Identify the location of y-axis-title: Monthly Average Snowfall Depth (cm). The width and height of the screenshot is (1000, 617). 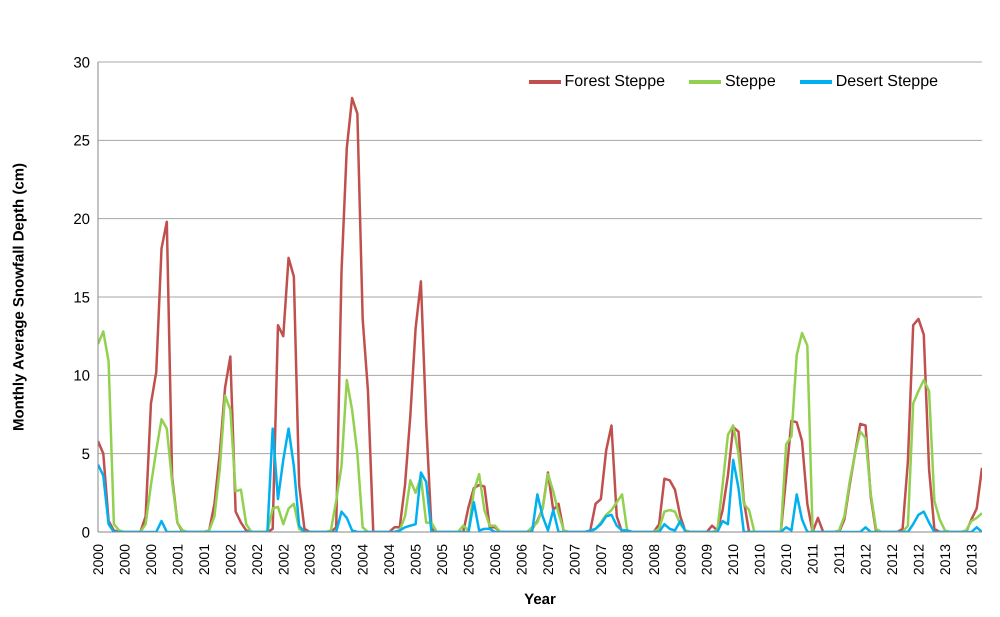
(19, 297).